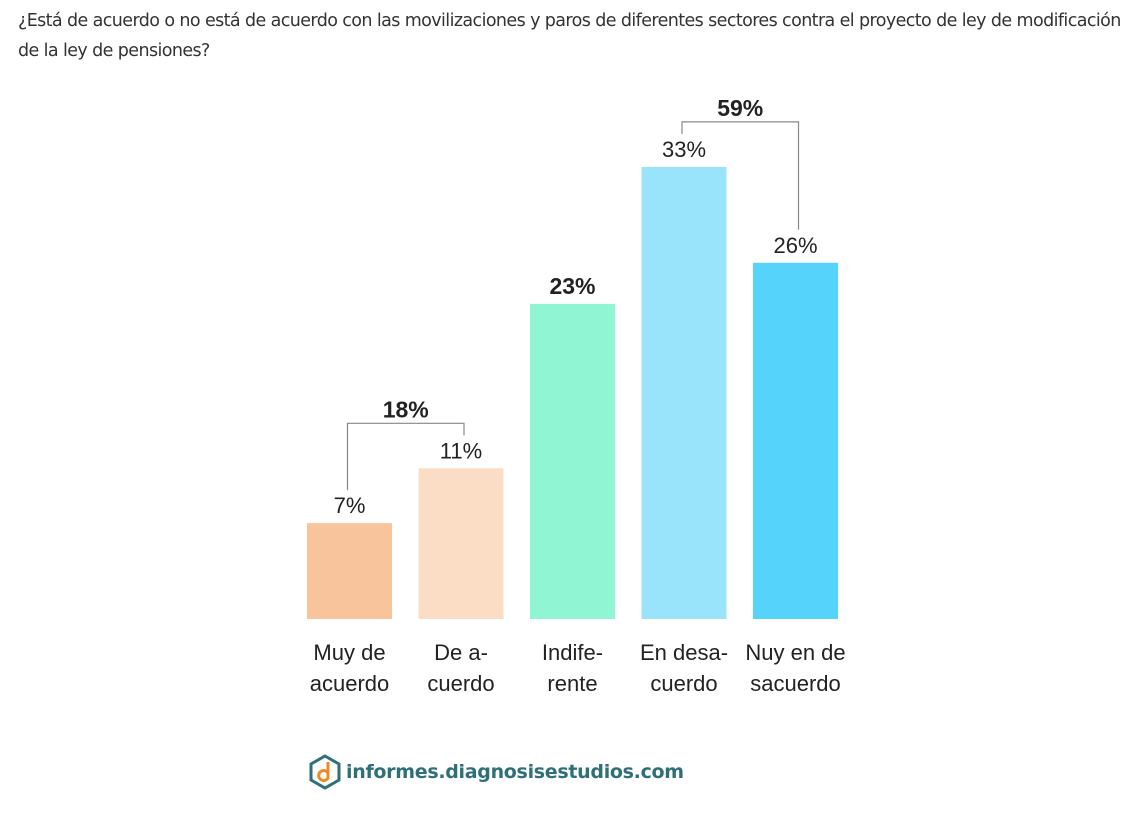 This screenshot has width=1137, height=819. What do you see at coordinates (740, 108) in the screenshot?
I see `bracket-label: 59%` at bounding box center [740, 108].